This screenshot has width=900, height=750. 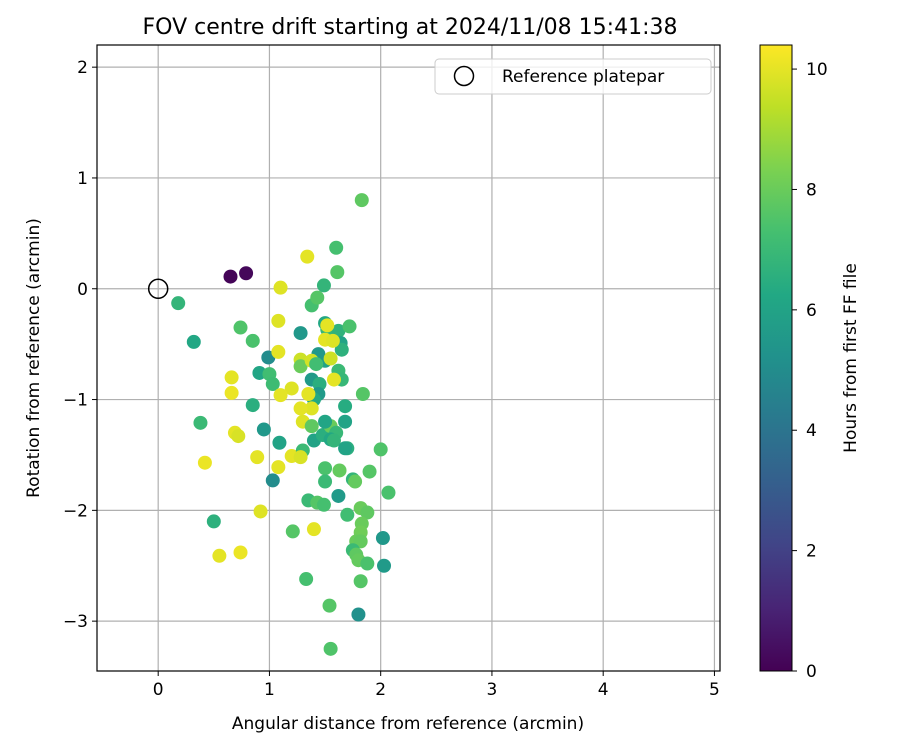 What do you see at coordinates (811, 431) in the screenshot?
I see `colorbar-tick-label: 4` at bounding box center [811, 431].